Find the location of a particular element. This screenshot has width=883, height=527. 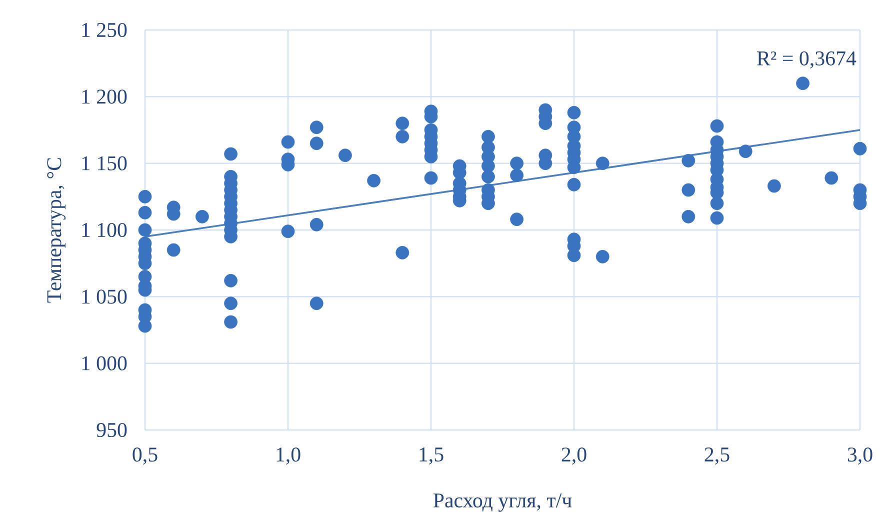

y-tick-label: 1 050 is located at coordinates (104, 297).